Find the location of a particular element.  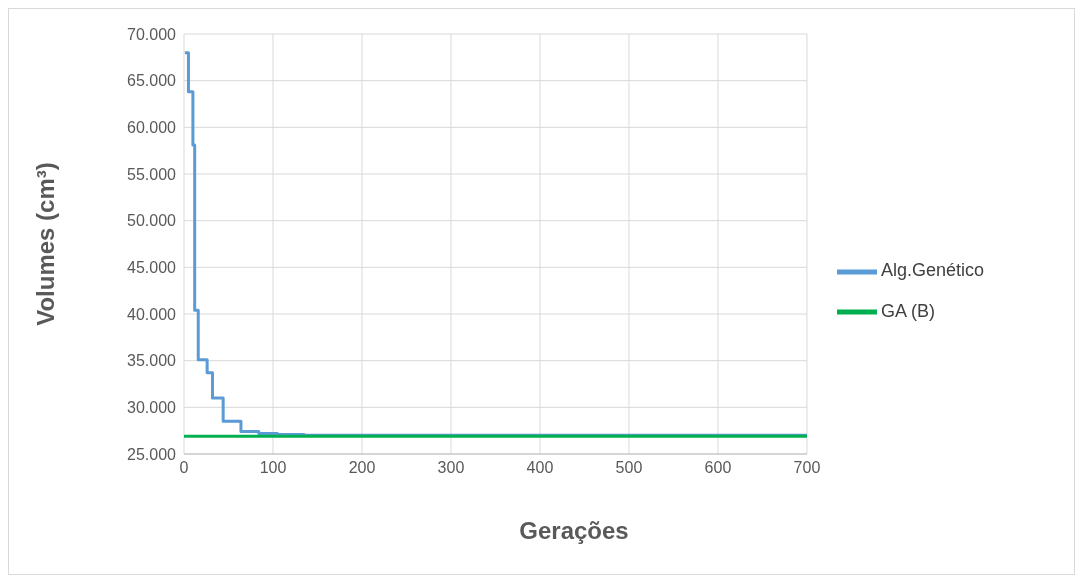

legend-label: GA (B) is located at coordinates (907, 310).